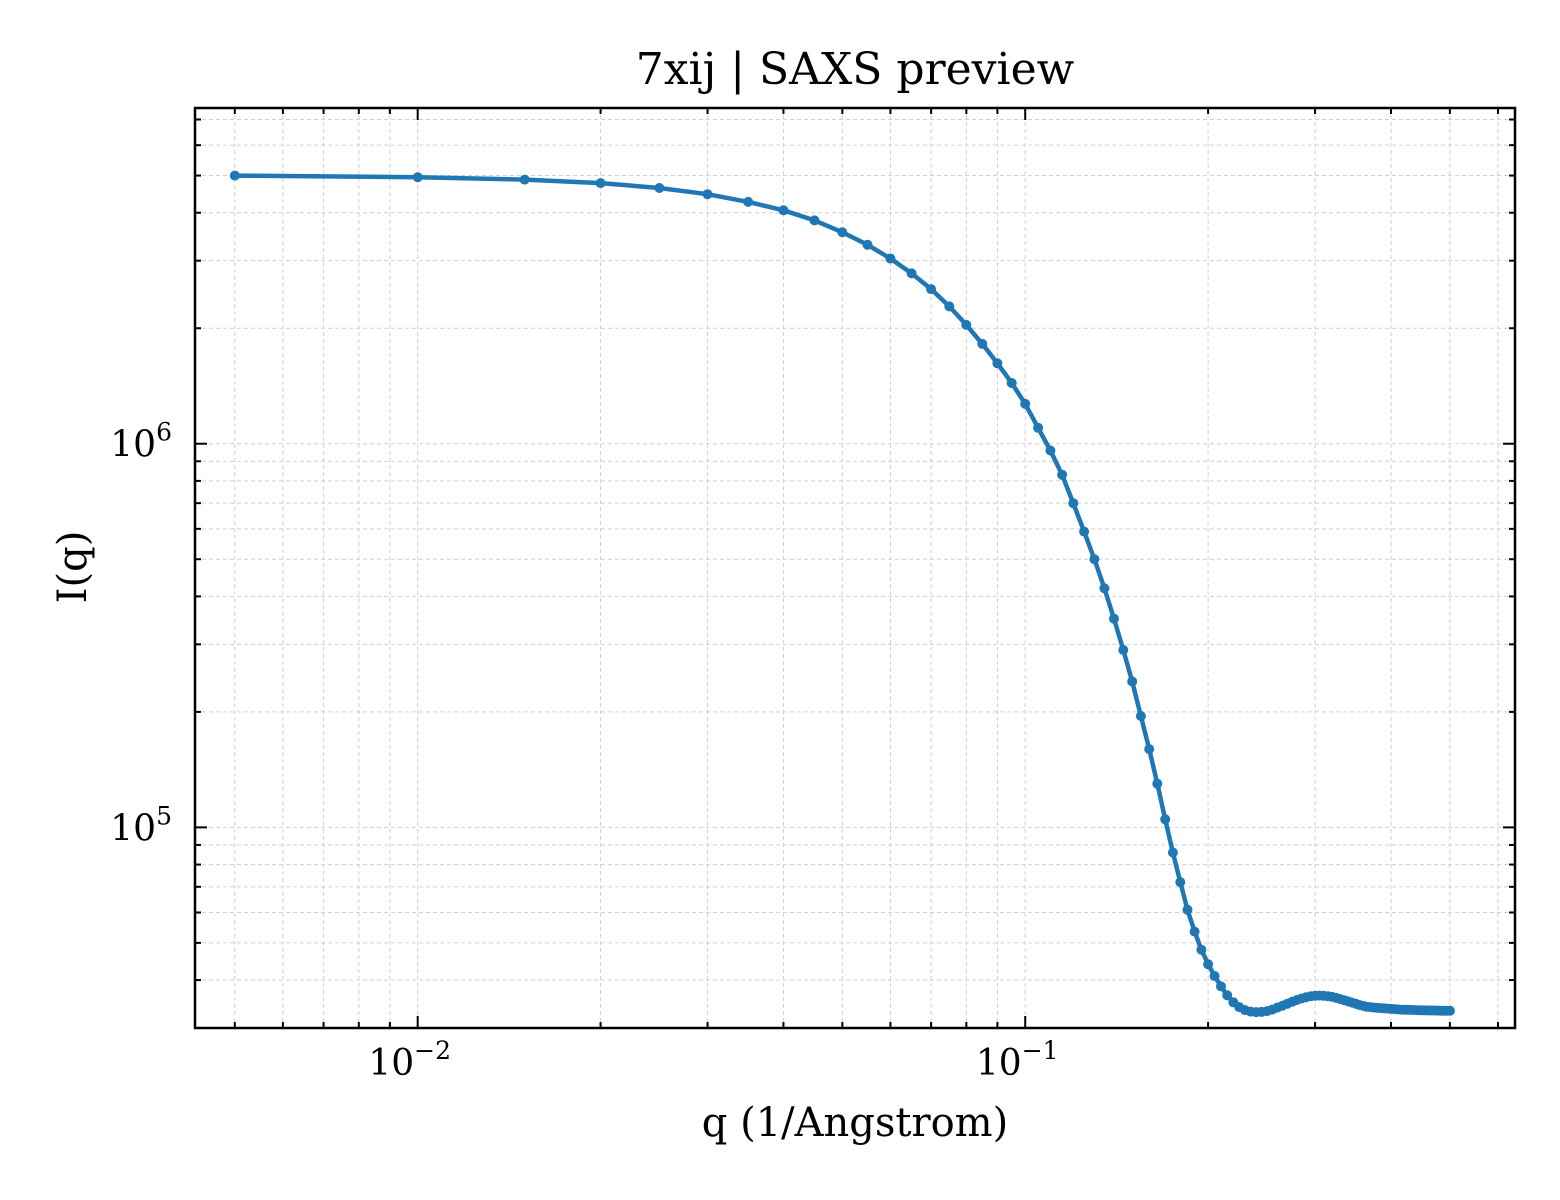 This screenshot has width=1560, height=1200. I want to click on y-tick-label: 10⁵, so click(141, 825).